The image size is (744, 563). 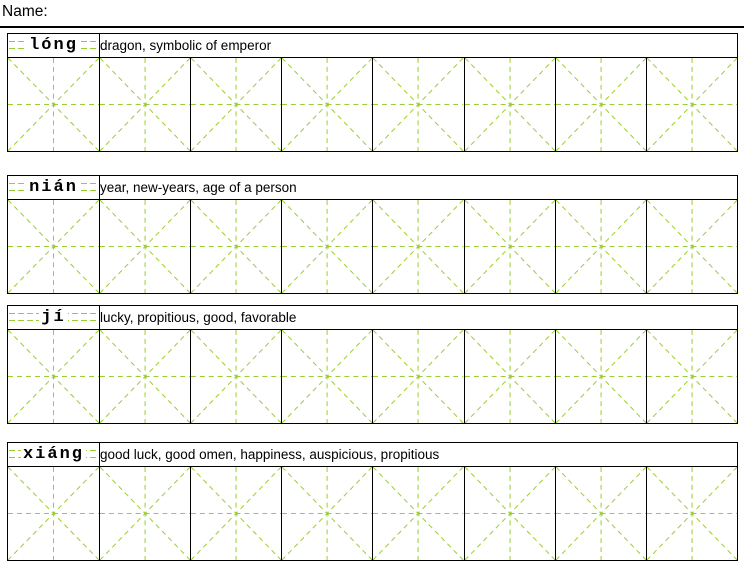 I want to click on word-header-row: lóng dragon, symbolic of emperor, so click(x=372, y=45).